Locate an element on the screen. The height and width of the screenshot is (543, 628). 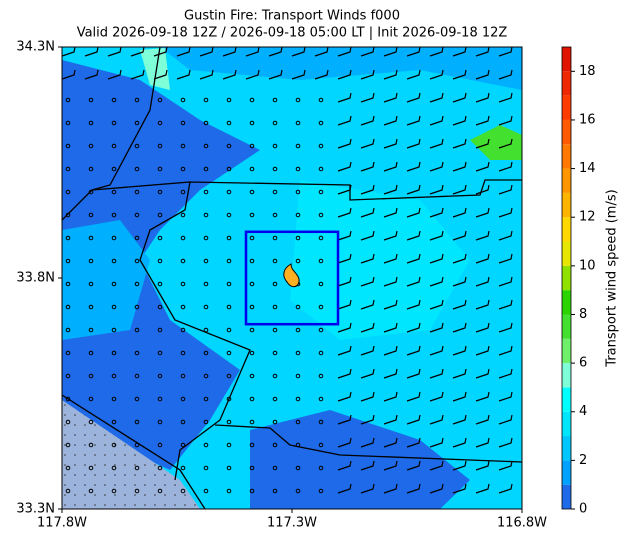
x-tick-label: 116.8W is located at coordinates (522, 523).